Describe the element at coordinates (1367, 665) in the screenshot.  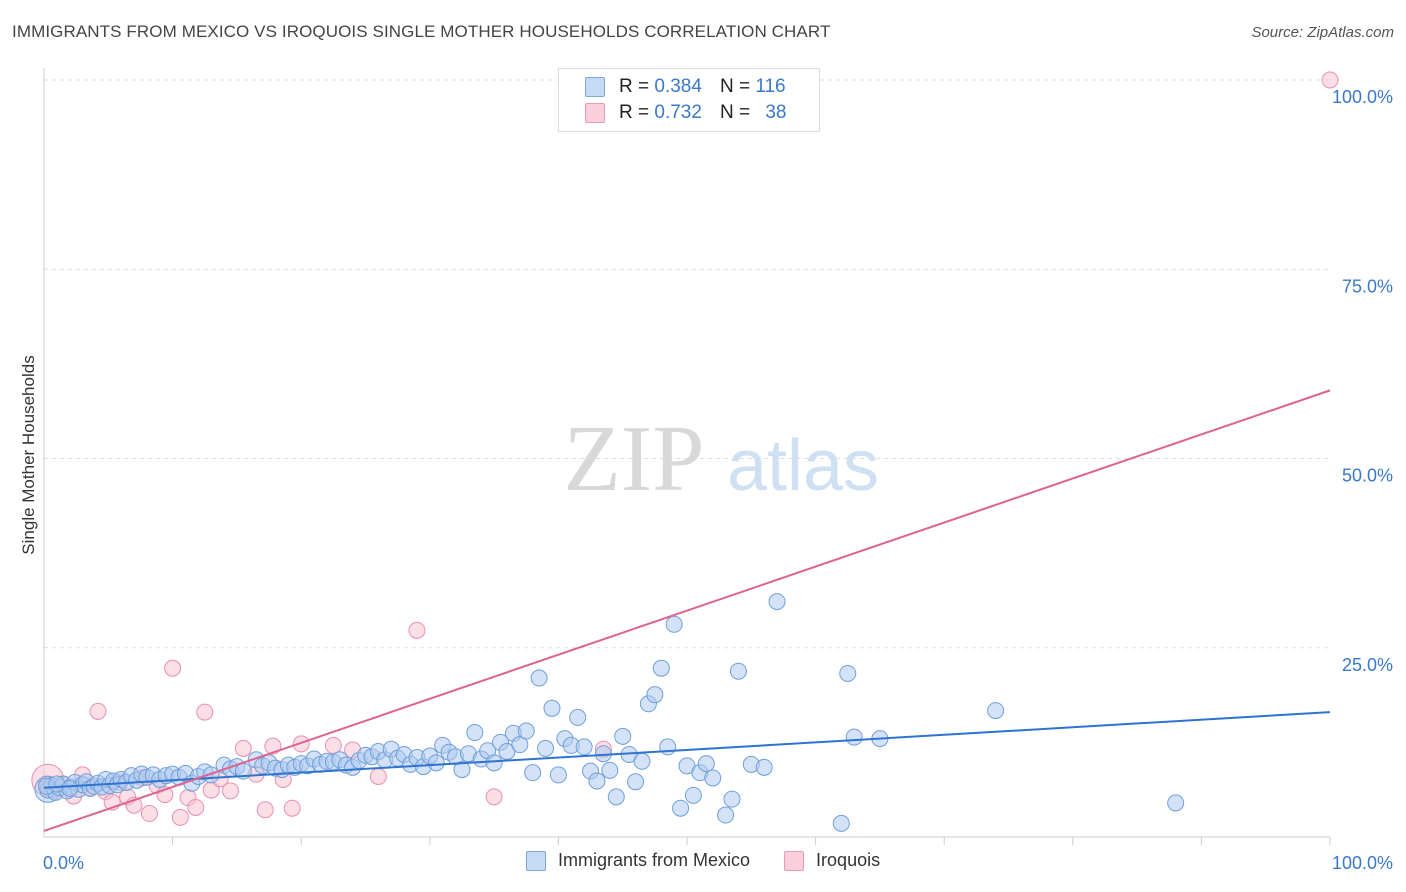
I see `y-tick-label: 25.0%` at that location.